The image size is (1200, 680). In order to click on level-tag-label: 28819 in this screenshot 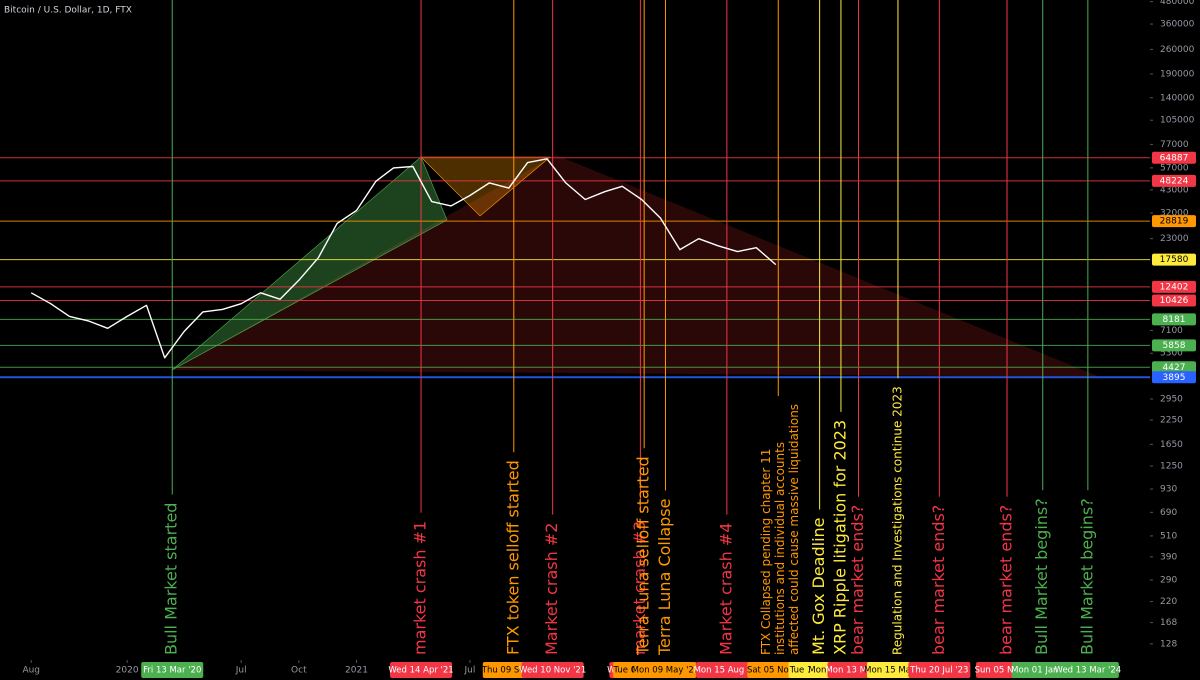, I will do `click(1174, 222)`.